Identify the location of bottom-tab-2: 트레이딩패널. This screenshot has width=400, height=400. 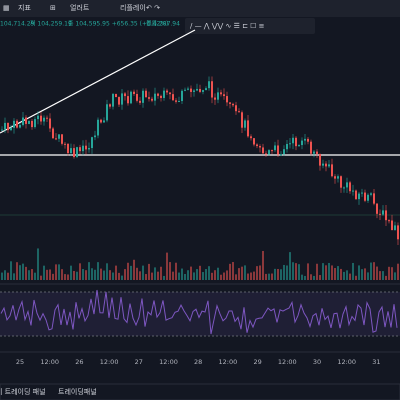
(77, 391).